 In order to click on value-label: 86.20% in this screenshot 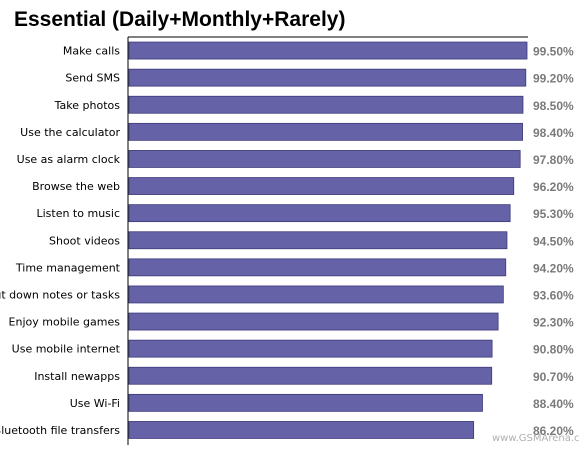, I will do `click(553, 431)`.